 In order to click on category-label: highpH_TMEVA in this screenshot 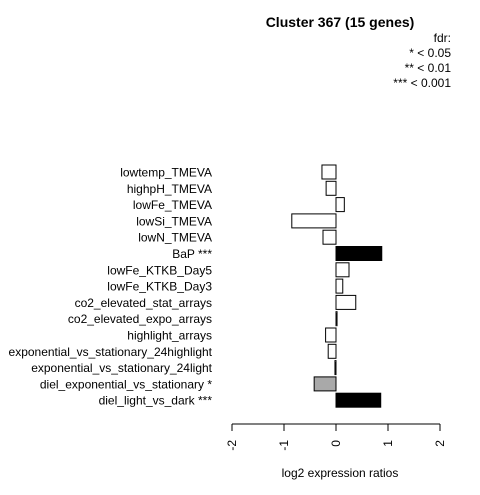, I will do `click(169, 189)`.